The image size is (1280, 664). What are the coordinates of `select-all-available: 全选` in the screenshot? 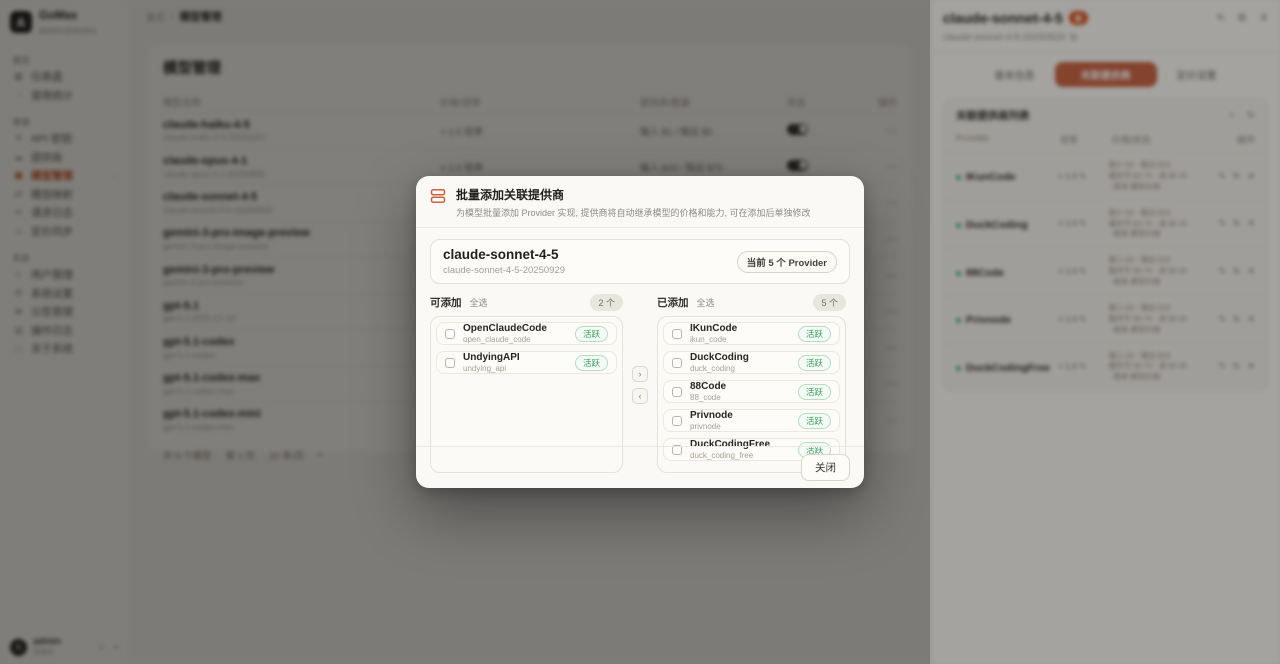 It's located at (478, 302).